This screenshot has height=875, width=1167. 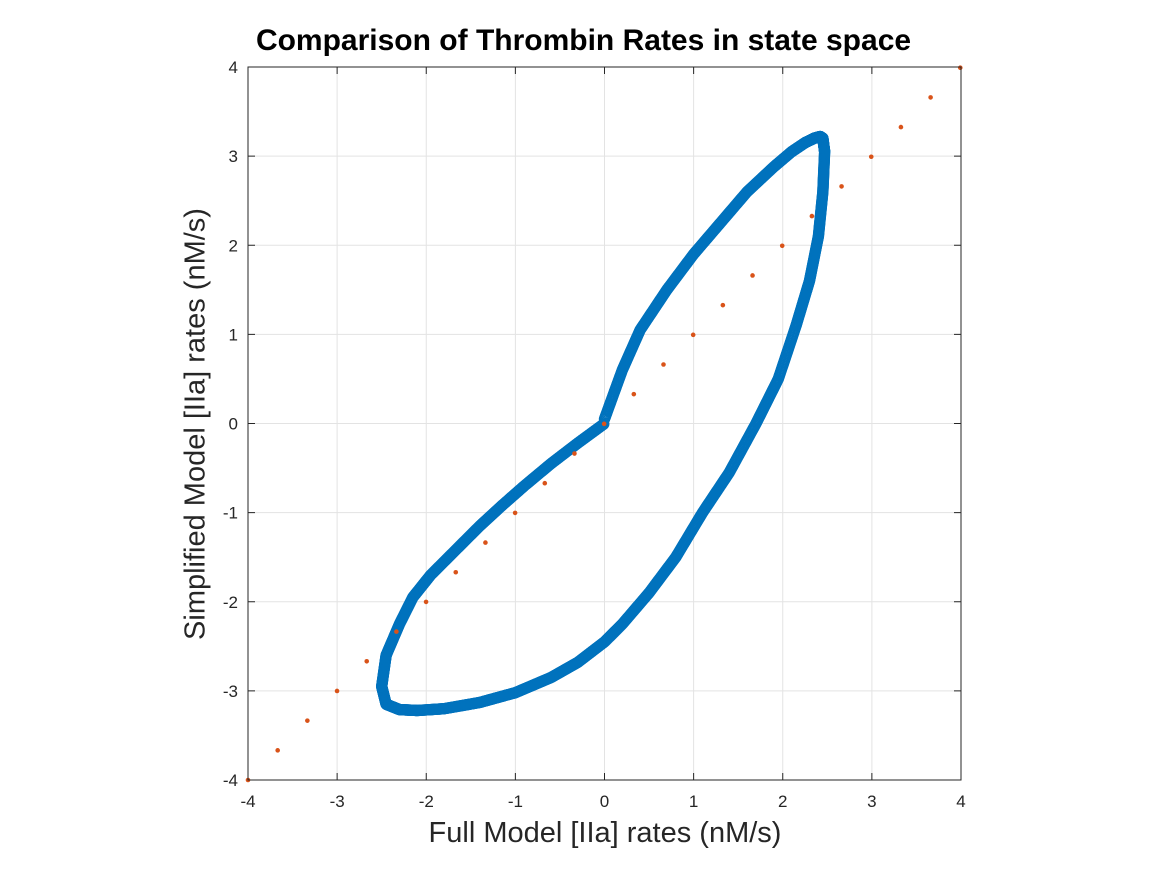 What do you see at coordinates (247, 801) in the screenshot?
I see `x-tick-label: -4` at bounding box center [247, 801].